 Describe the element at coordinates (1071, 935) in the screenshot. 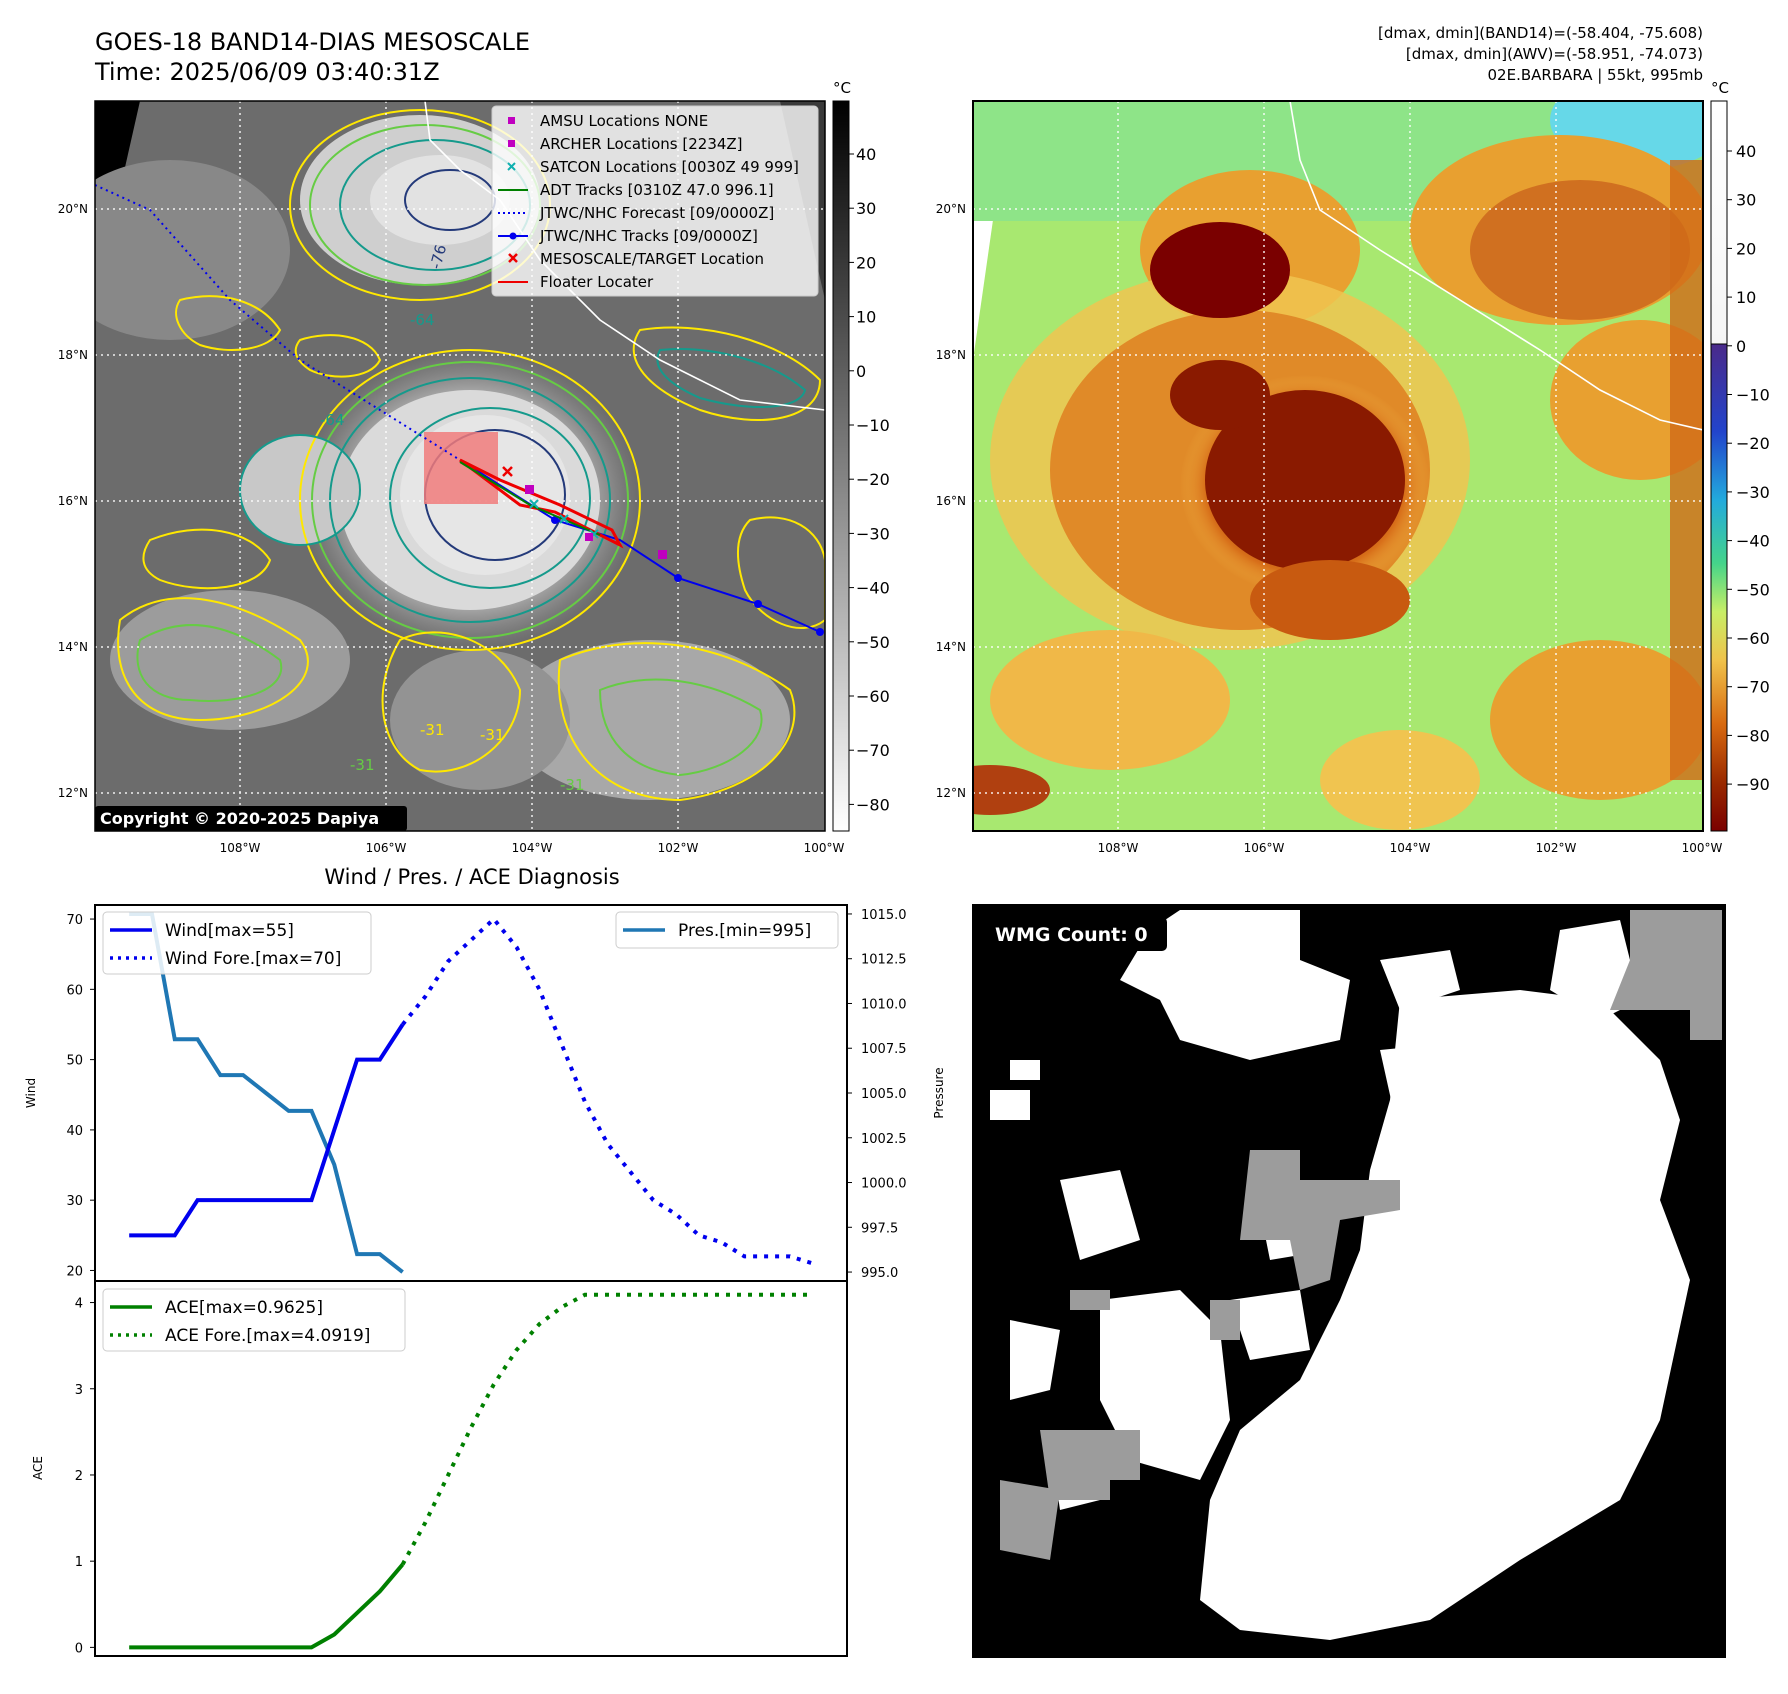

I see `wmg-count-label: WMG Count: 0` at that location.